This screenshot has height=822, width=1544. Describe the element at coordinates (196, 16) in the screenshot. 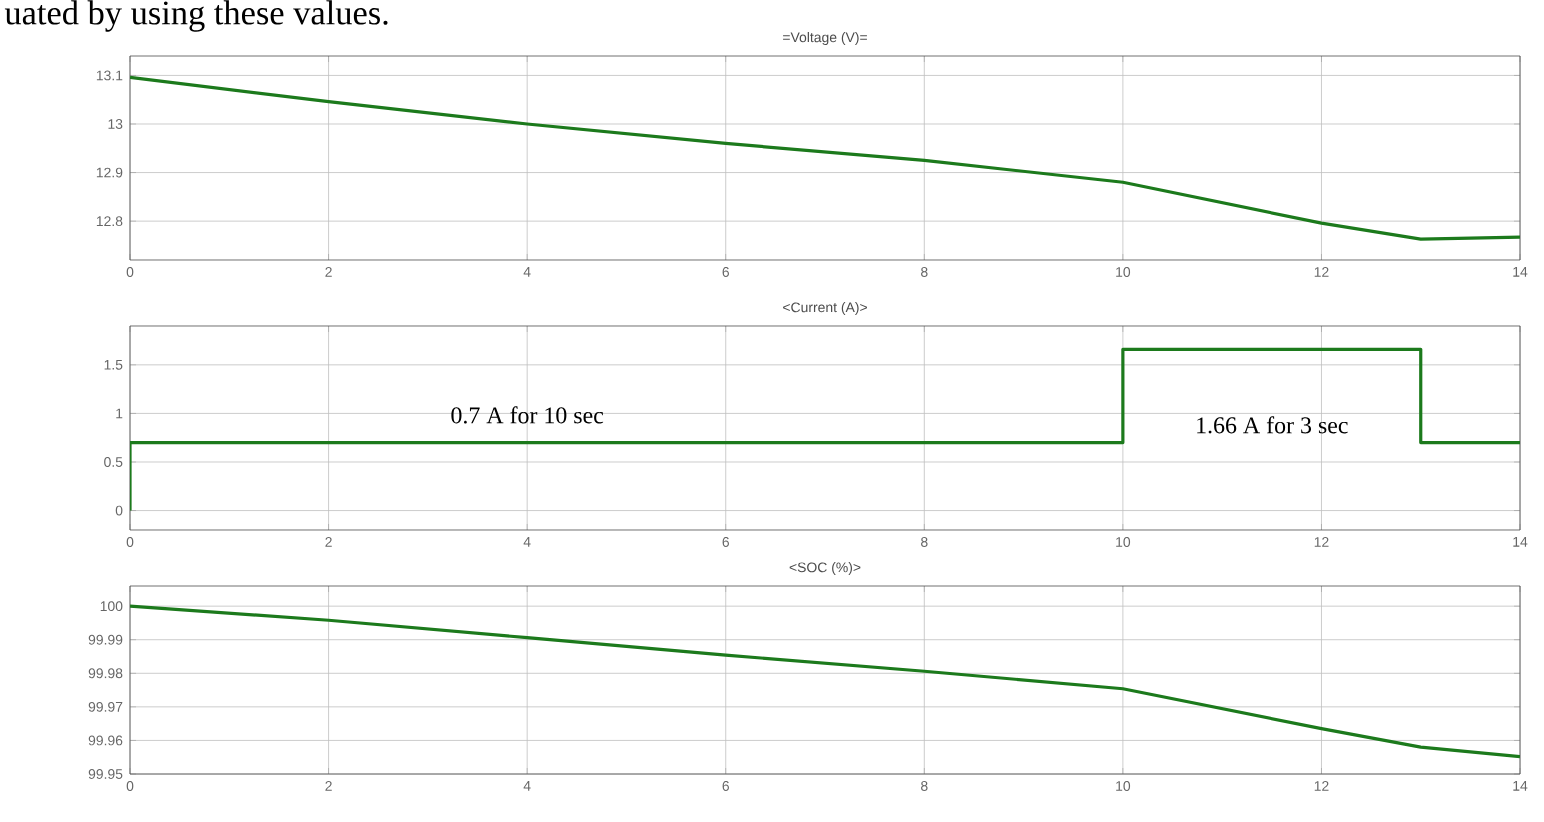

I see `text: uated by using these values.` at that location.